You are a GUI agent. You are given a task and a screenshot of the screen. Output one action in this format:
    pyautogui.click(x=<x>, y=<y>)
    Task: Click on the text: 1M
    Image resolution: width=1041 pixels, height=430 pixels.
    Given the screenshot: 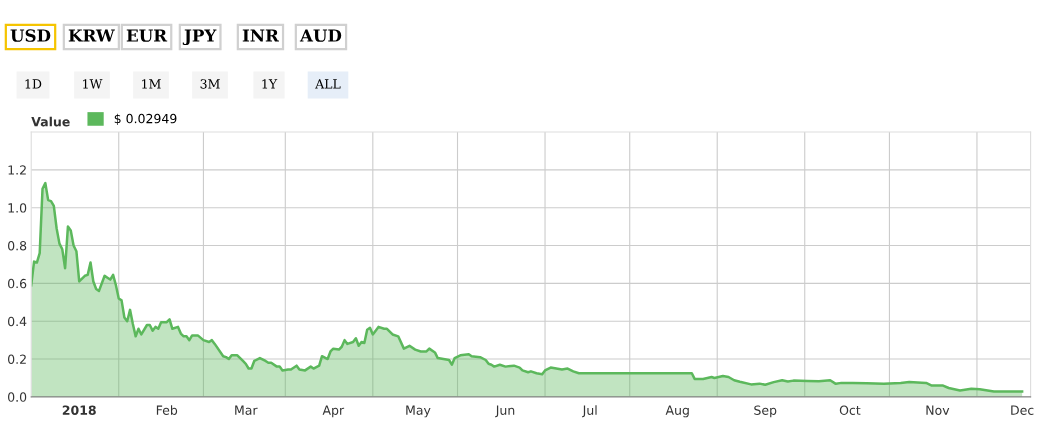 What is the action you would take?
    pyautogui.click(x=151, y=84)
    